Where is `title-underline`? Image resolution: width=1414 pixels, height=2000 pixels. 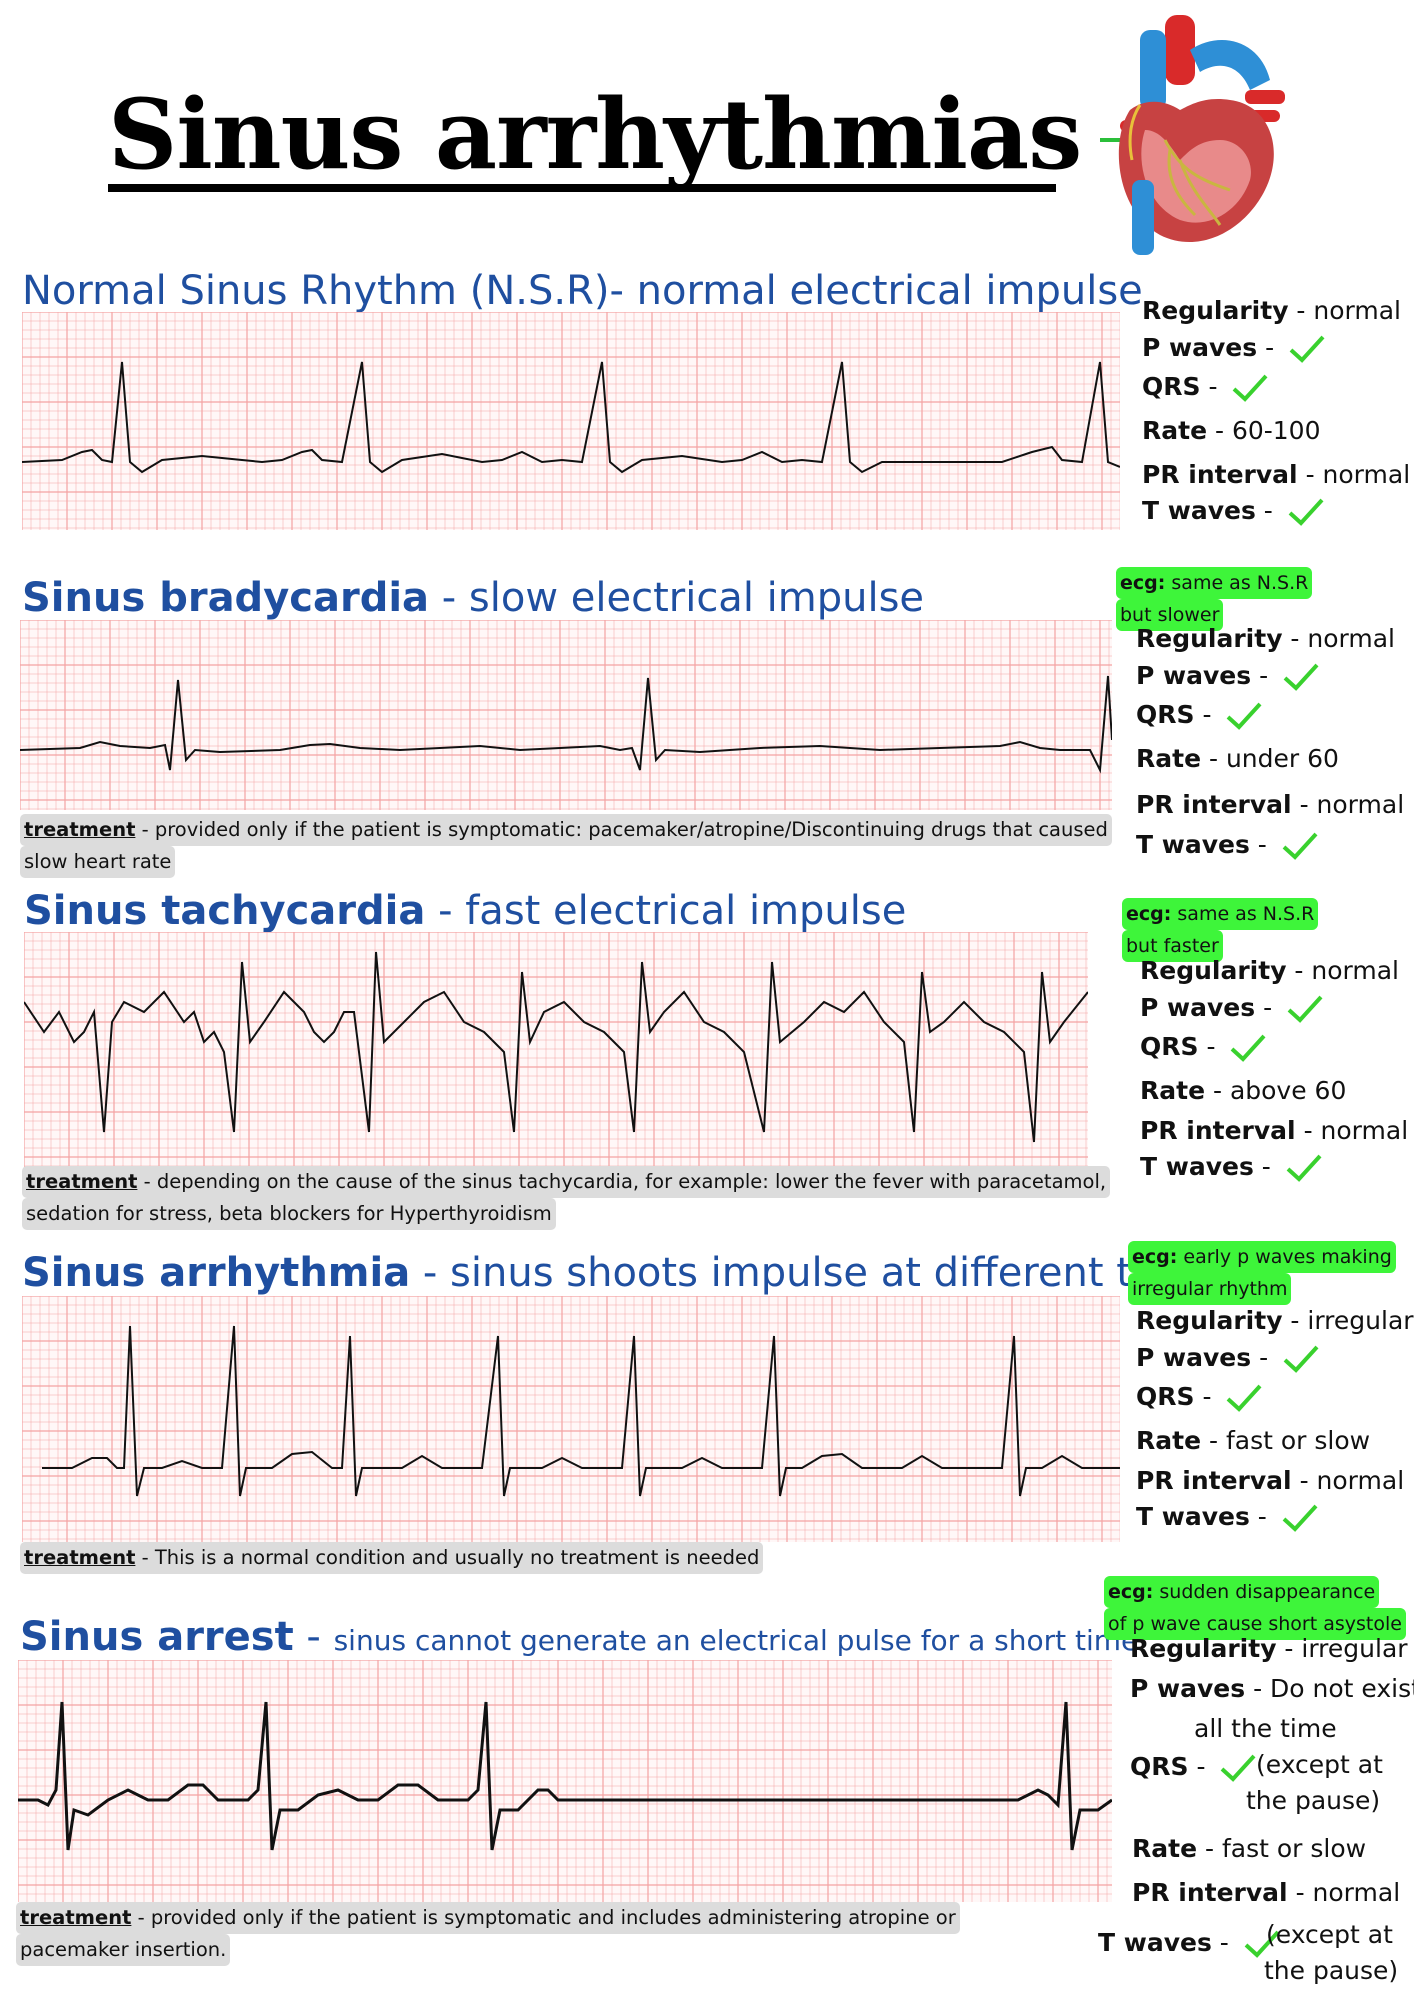 title-underline is located at coordinates (582, 188).